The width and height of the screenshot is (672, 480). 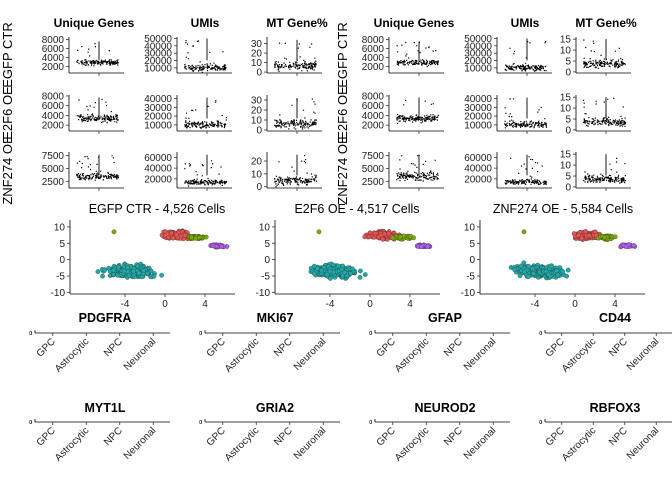 I want to click on umap-panel: E2F6 OE - 4,517 Cells -10 -5 0 5 10 -4 0 4, so click(x=348, y=256).